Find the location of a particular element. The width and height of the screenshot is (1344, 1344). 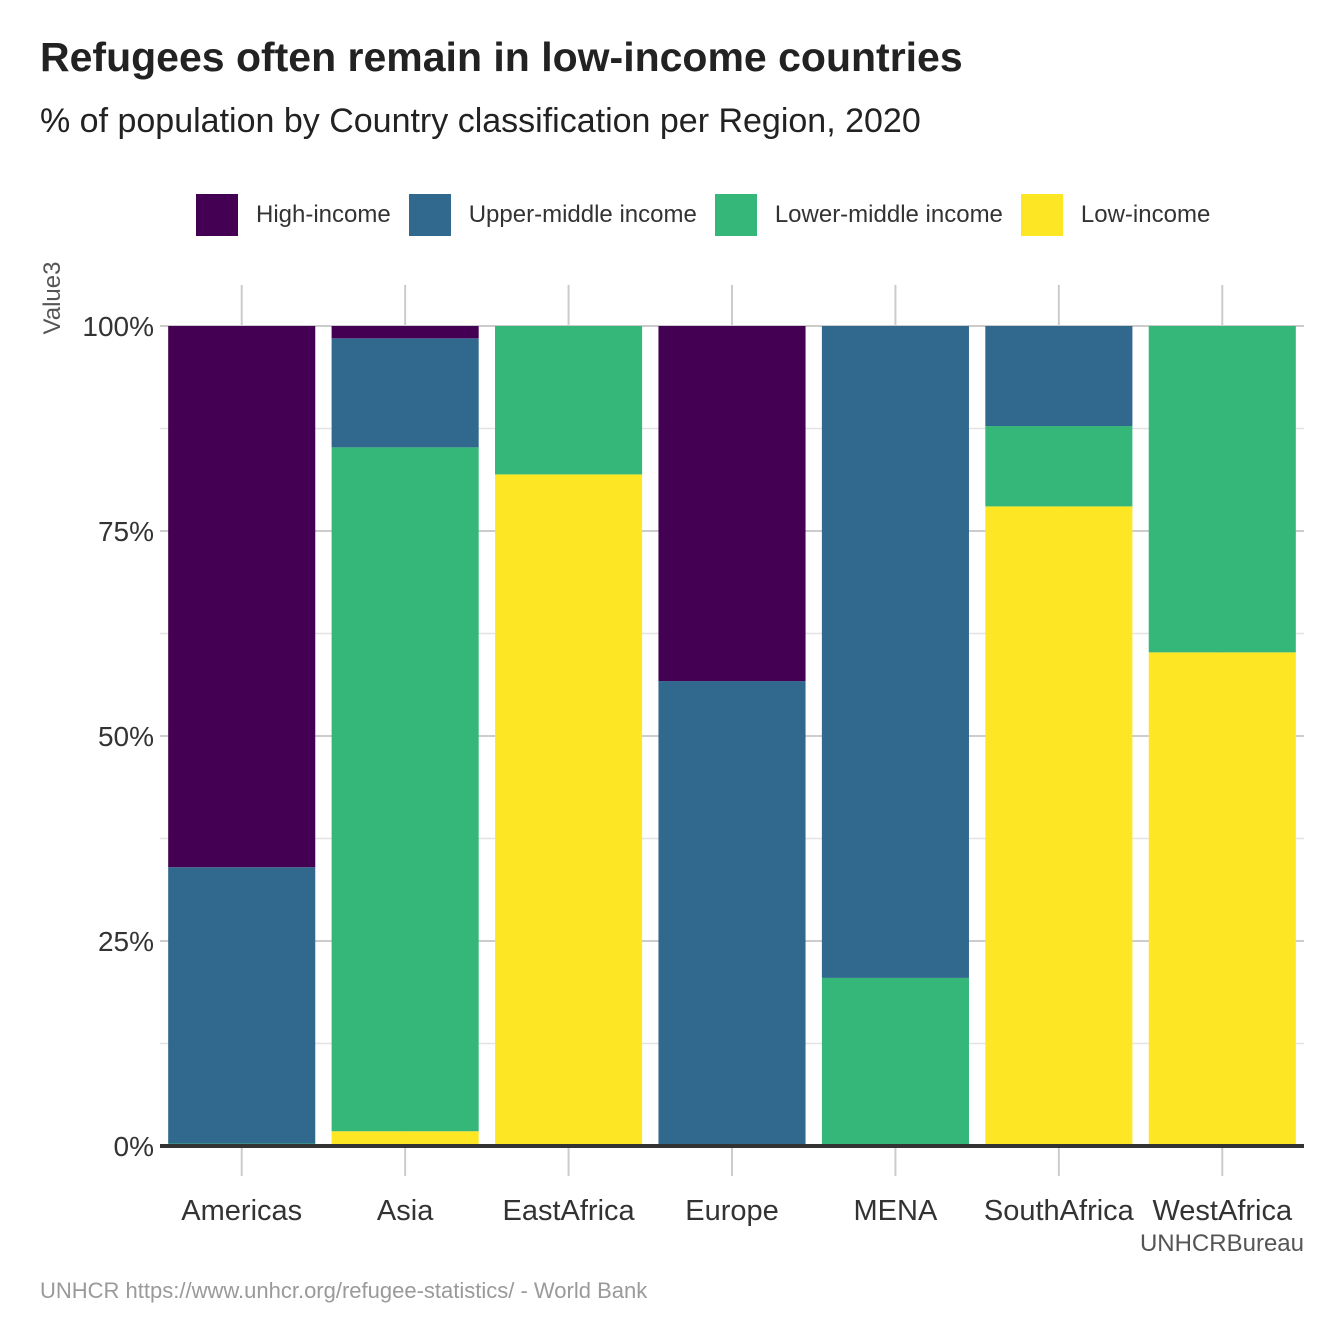

legend-item-high-income: High-income is located at coordinates (293, 215).